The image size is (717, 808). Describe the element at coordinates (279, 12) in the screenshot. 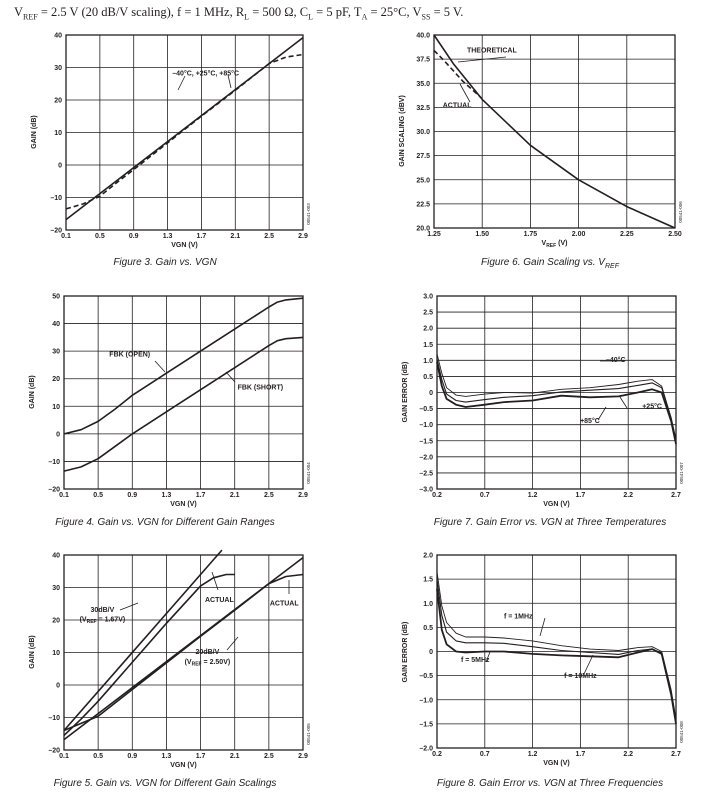

I see `conditions-text: = 500 Ω, C` at that location.